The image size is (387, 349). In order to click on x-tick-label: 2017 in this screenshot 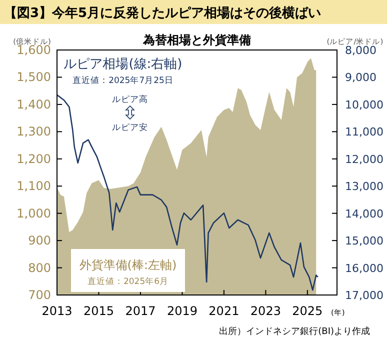, I will do `click(140, 311)`.